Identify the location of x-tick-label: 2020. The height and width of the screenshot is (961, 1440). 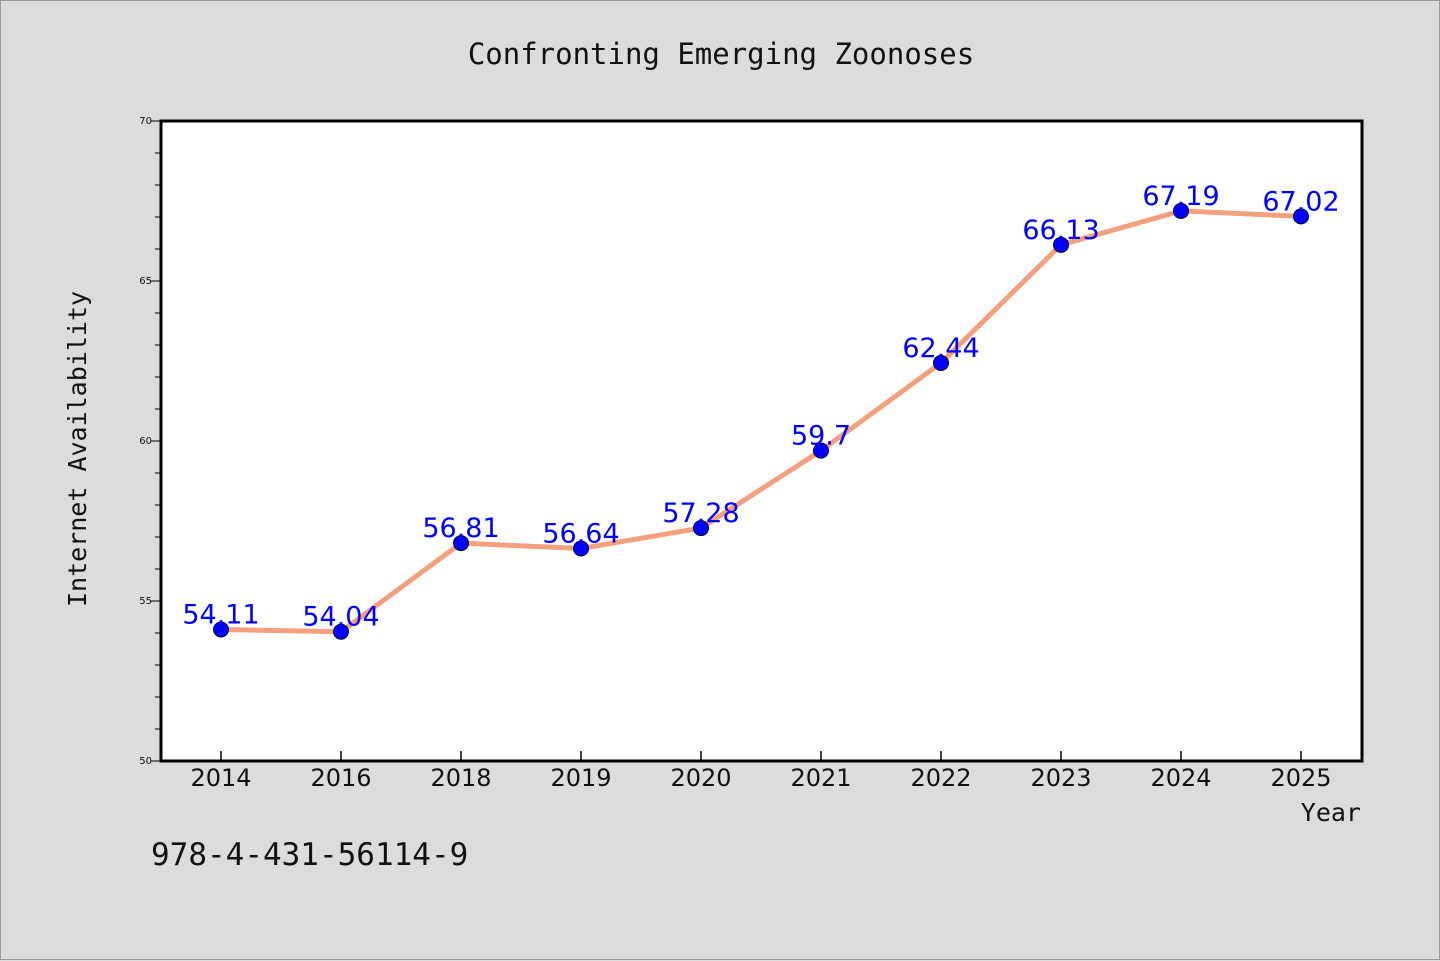
(700, 778).